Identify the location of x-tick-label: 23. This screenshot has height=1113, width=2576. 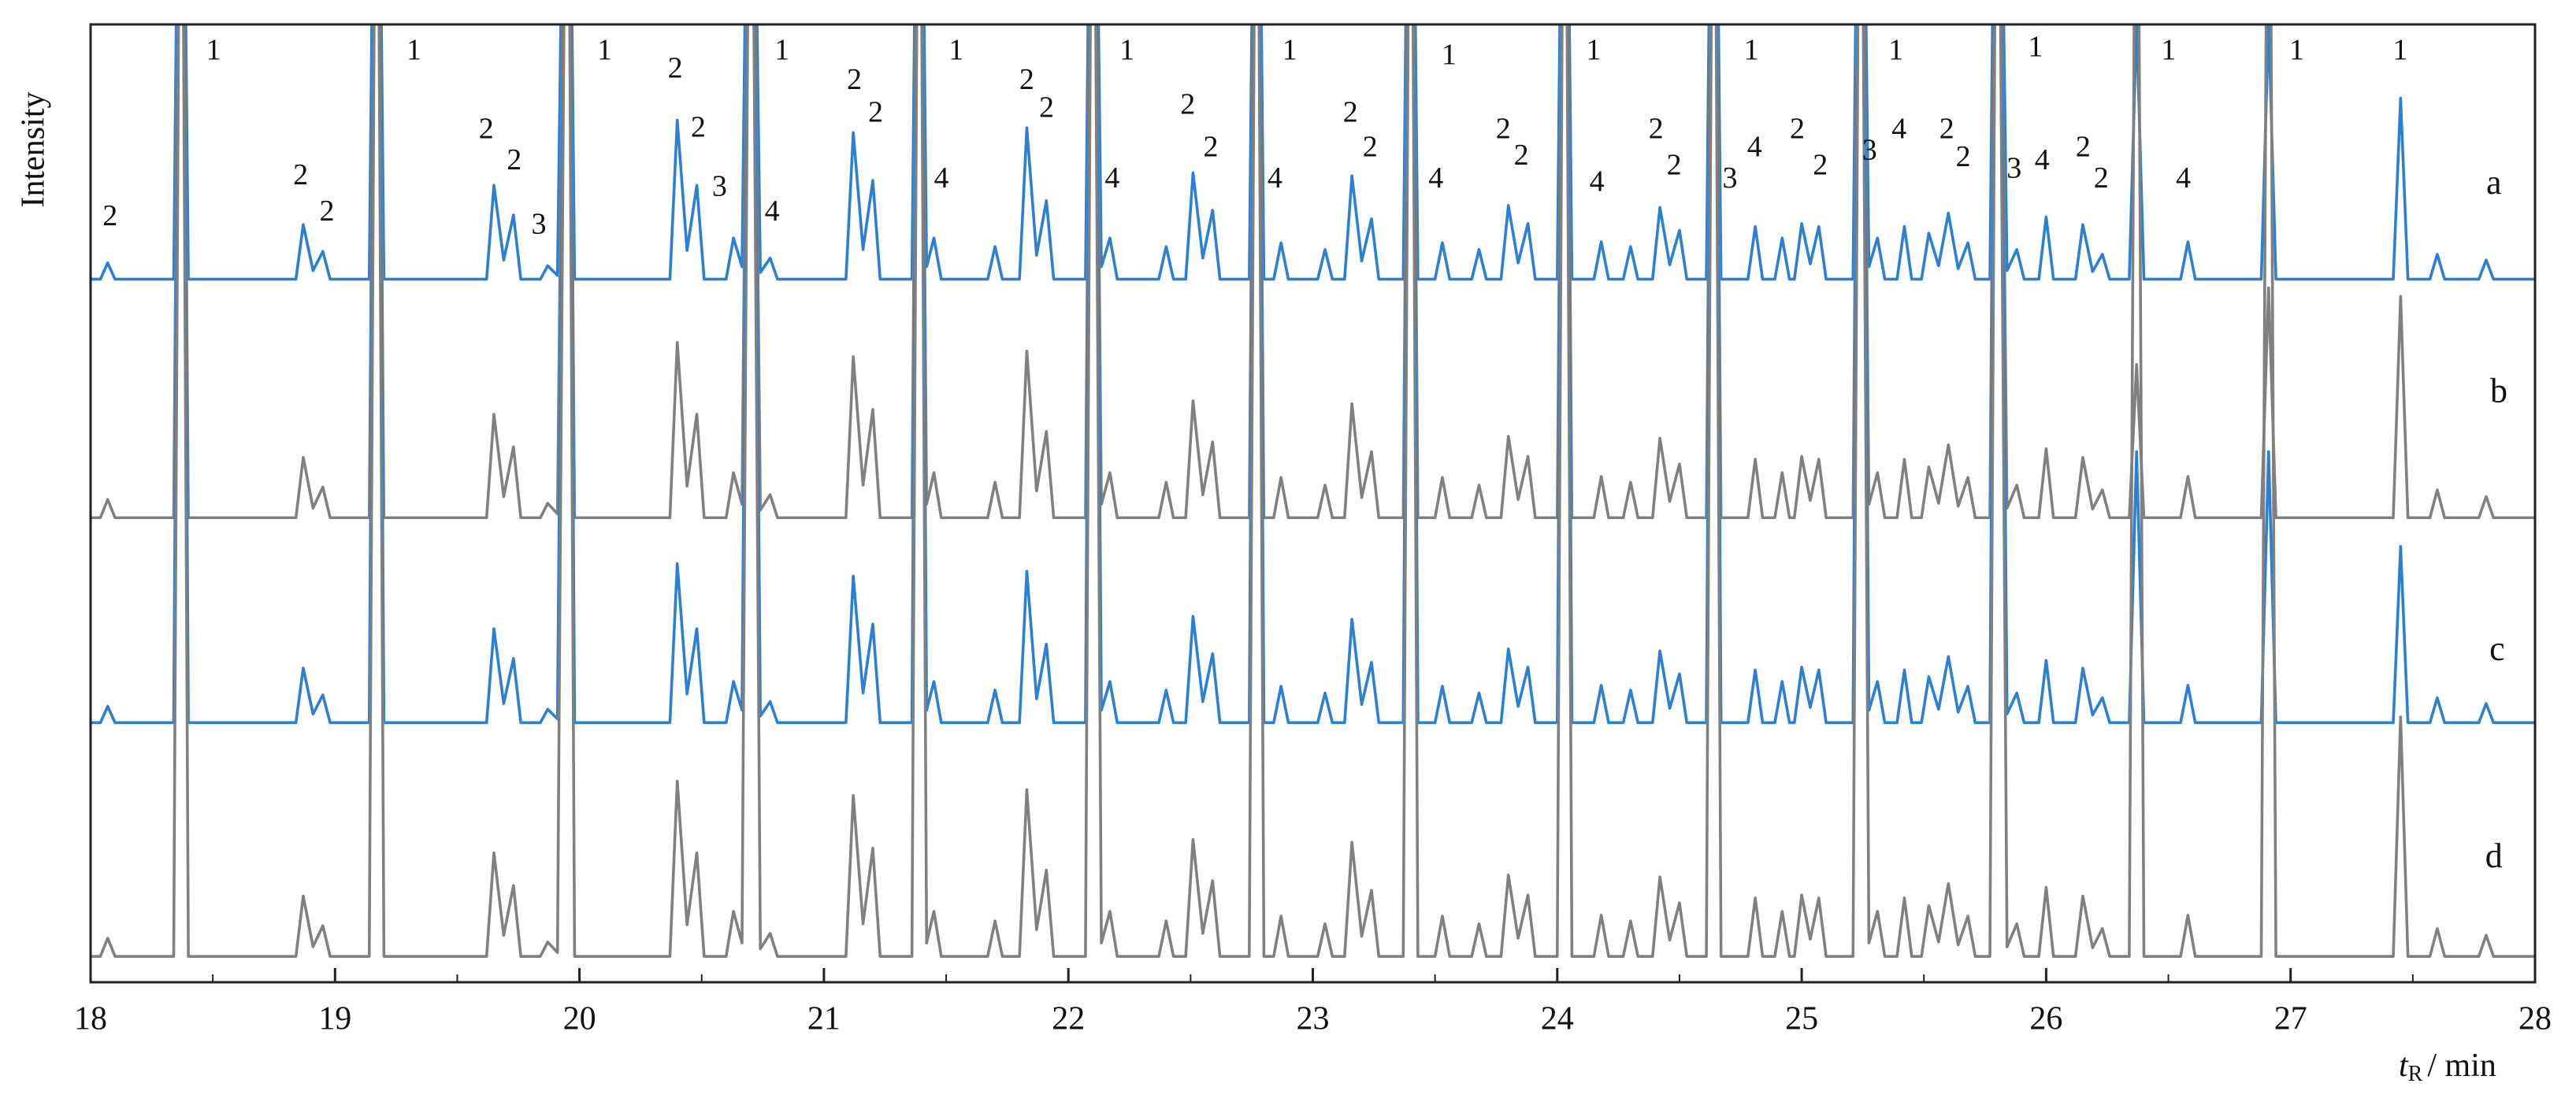
(1313, 1019).